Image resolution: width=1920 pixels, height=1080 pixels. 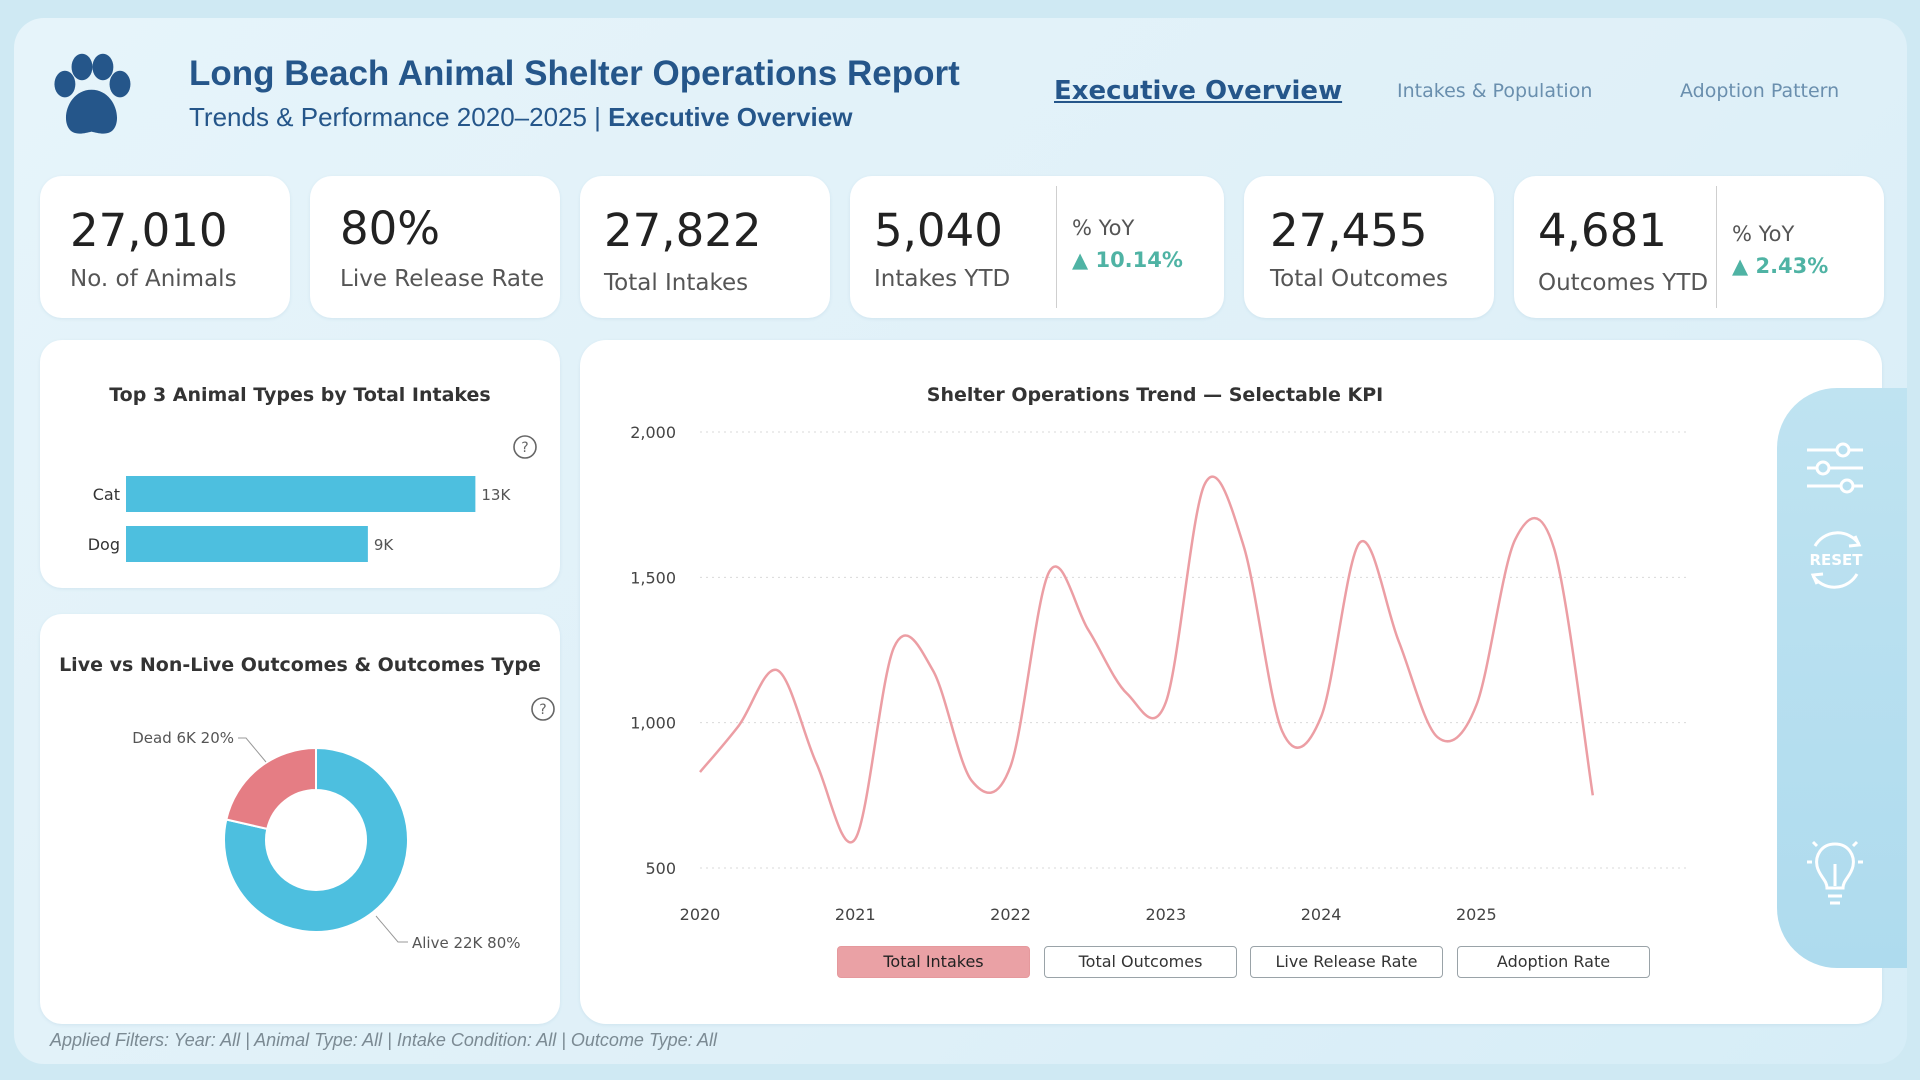 I want to click on kpi-label: Live Release Rate, so click(x=442, y=279).